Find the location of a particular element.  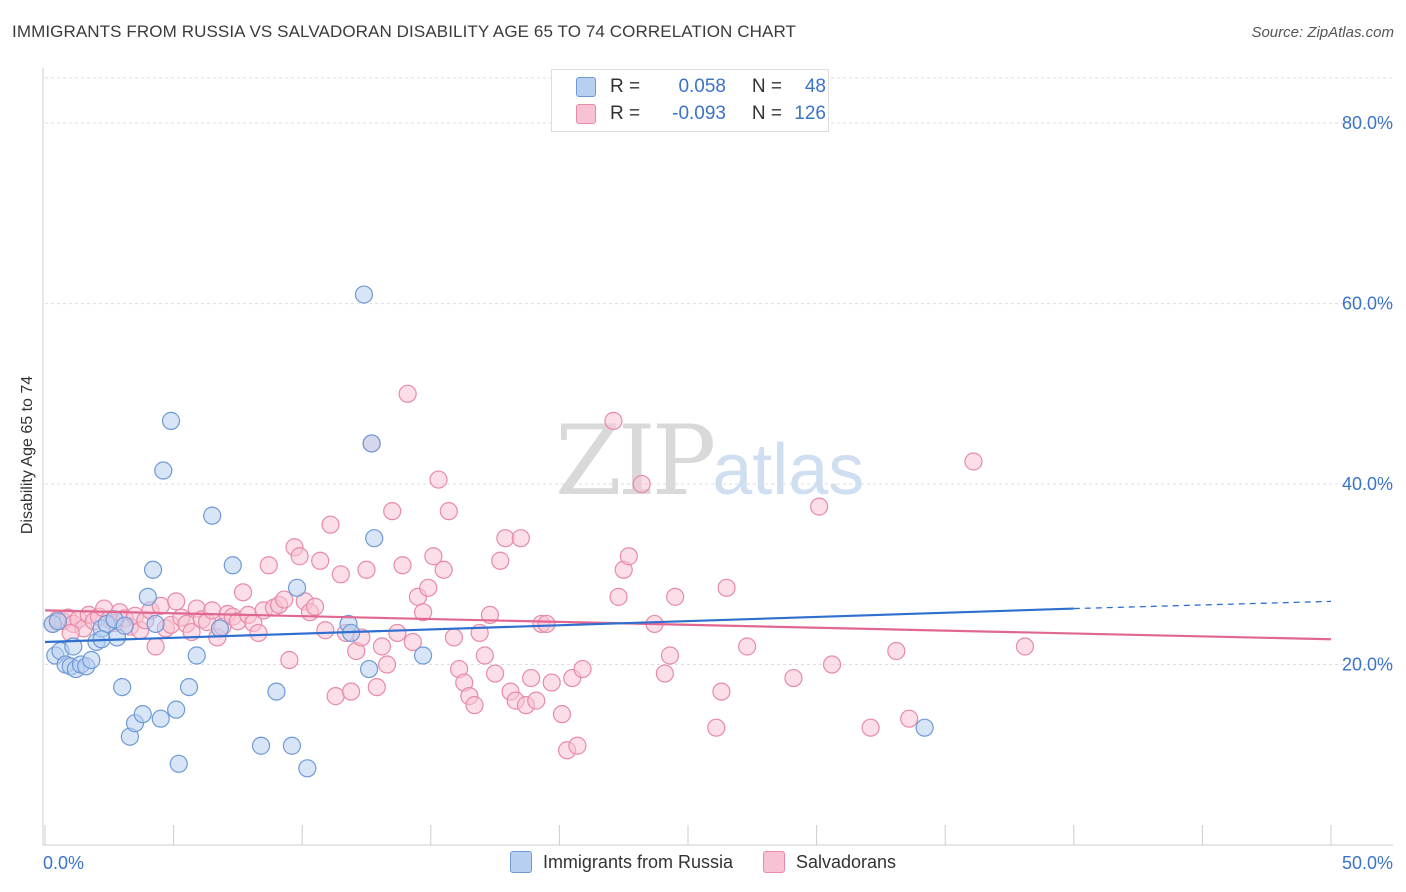

watermark-zip: ZIP is located at coordinates (635, 461).